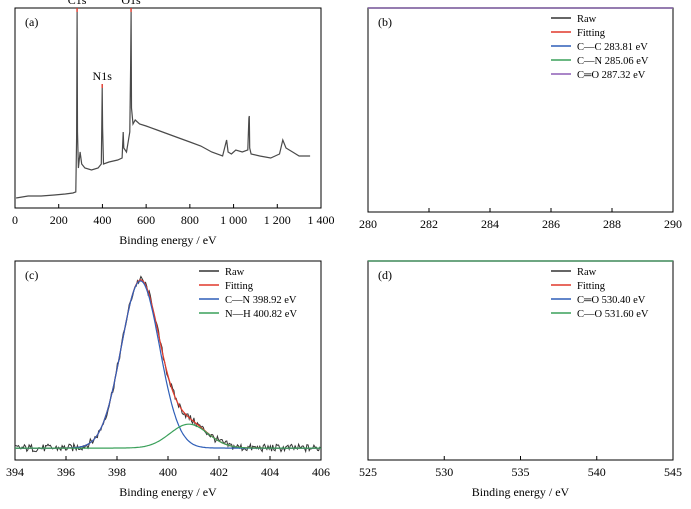 The width and height of the screenshot is (691, 509). I want to click on x-tick-label: 404, so click(270, 472).